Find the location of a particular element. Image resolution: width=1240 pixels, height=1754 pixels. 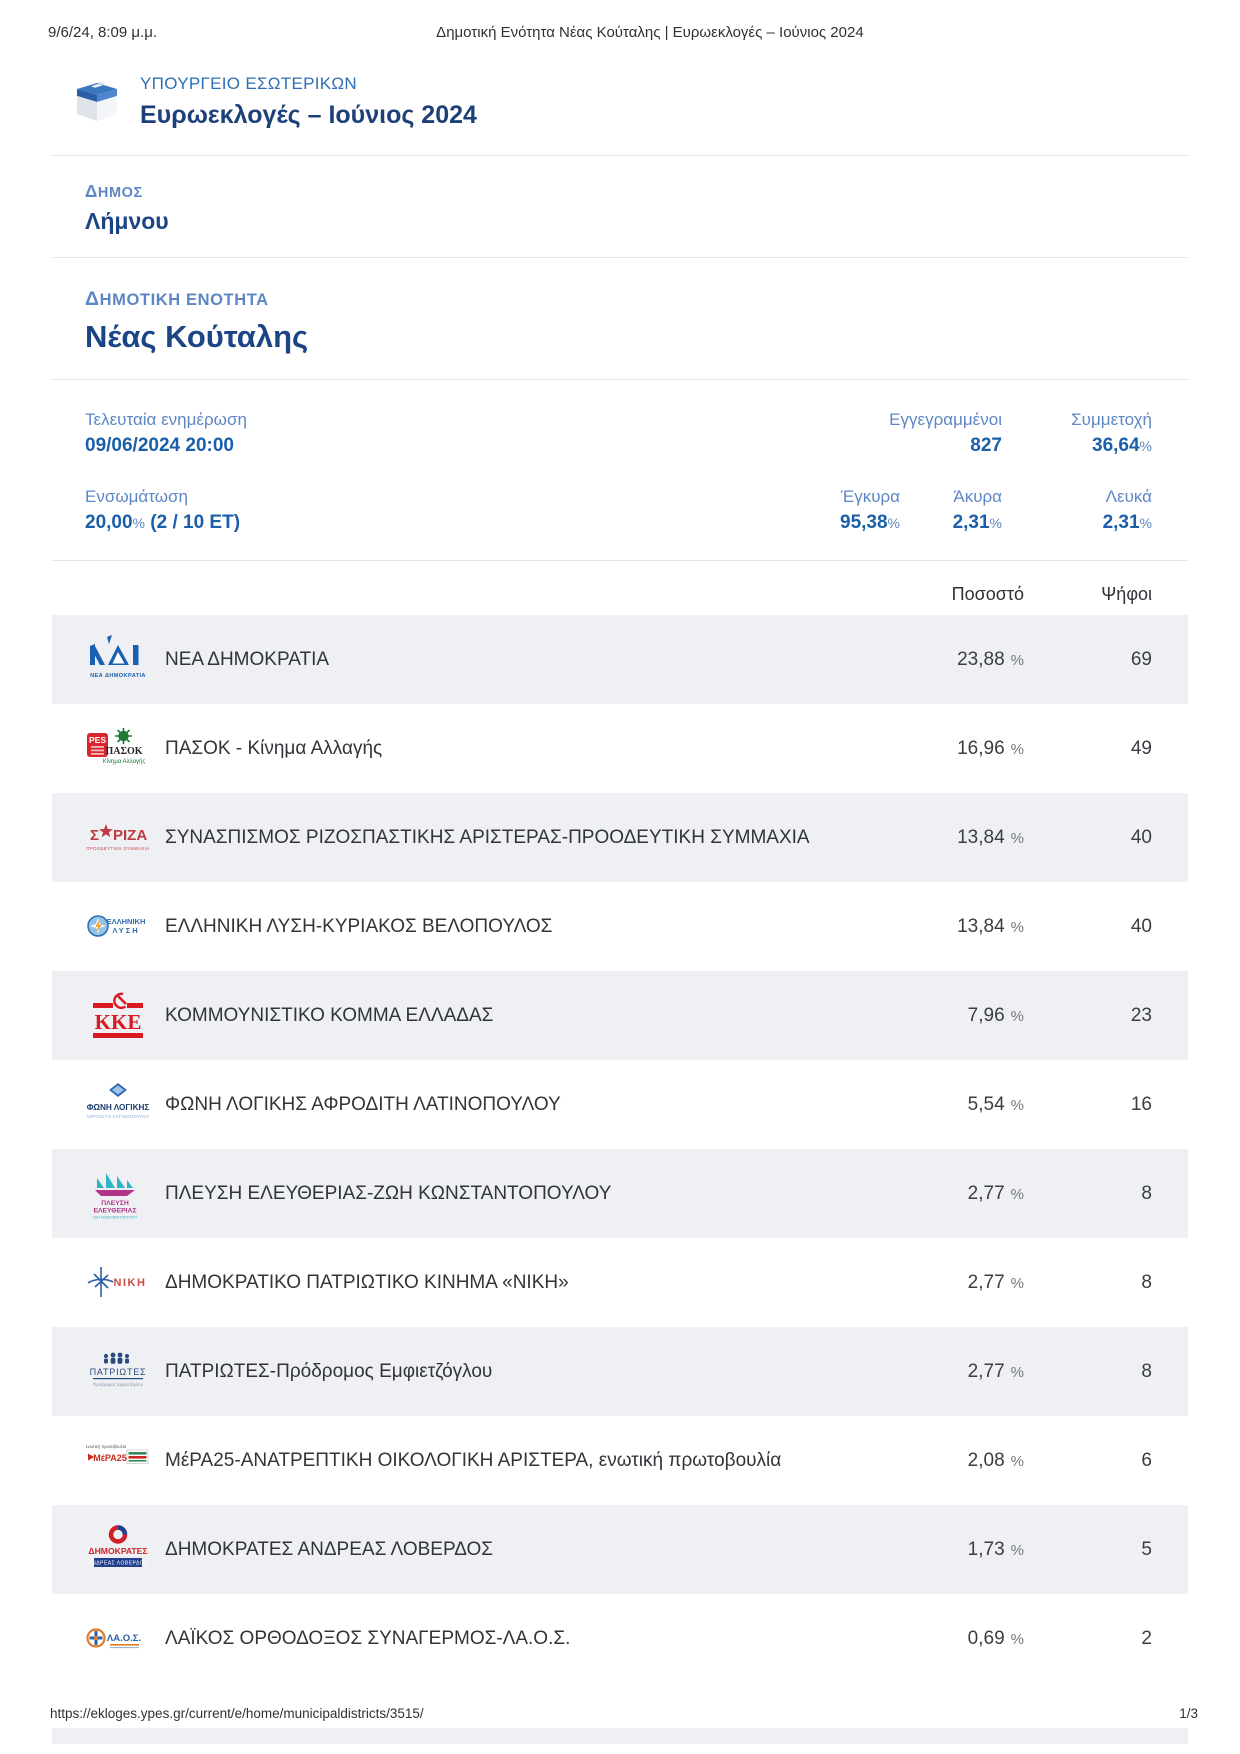

party-name: ΔΗΜΟΚΡΑΤΙΚΟ ΠΑΤΡΙΩΤΙΚΟ ΚΙΝΗΜΑ «ΝΙΚΗ» is located at coordinates (367, 1282).